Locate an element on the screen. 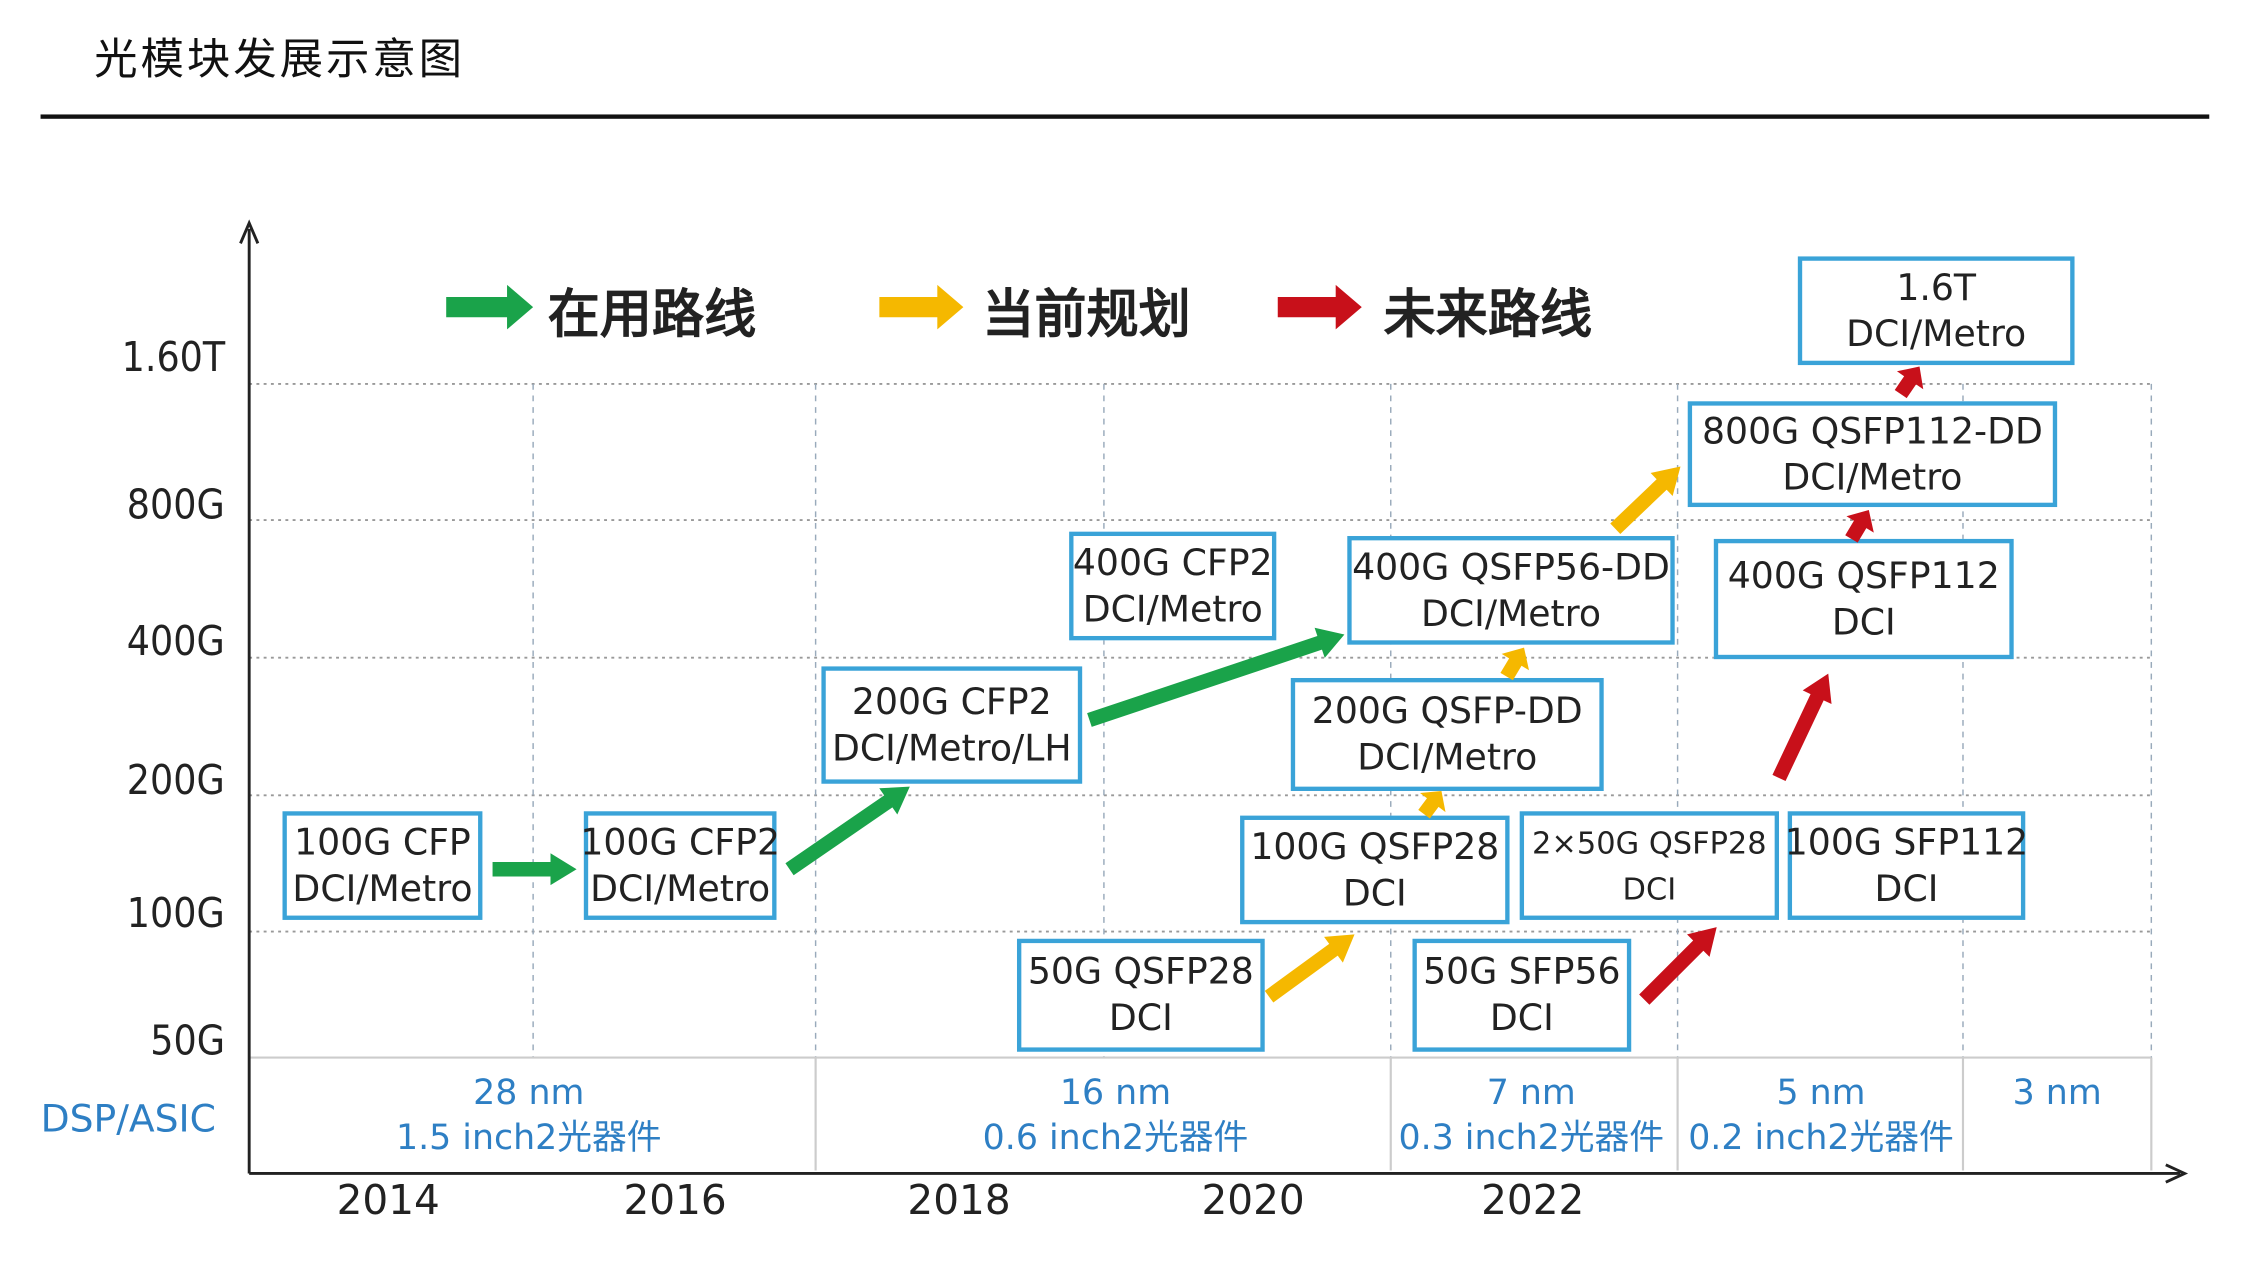 The image size is (2260, 1281). process-node: 3 nm is located at coordinates (2057, 1093).